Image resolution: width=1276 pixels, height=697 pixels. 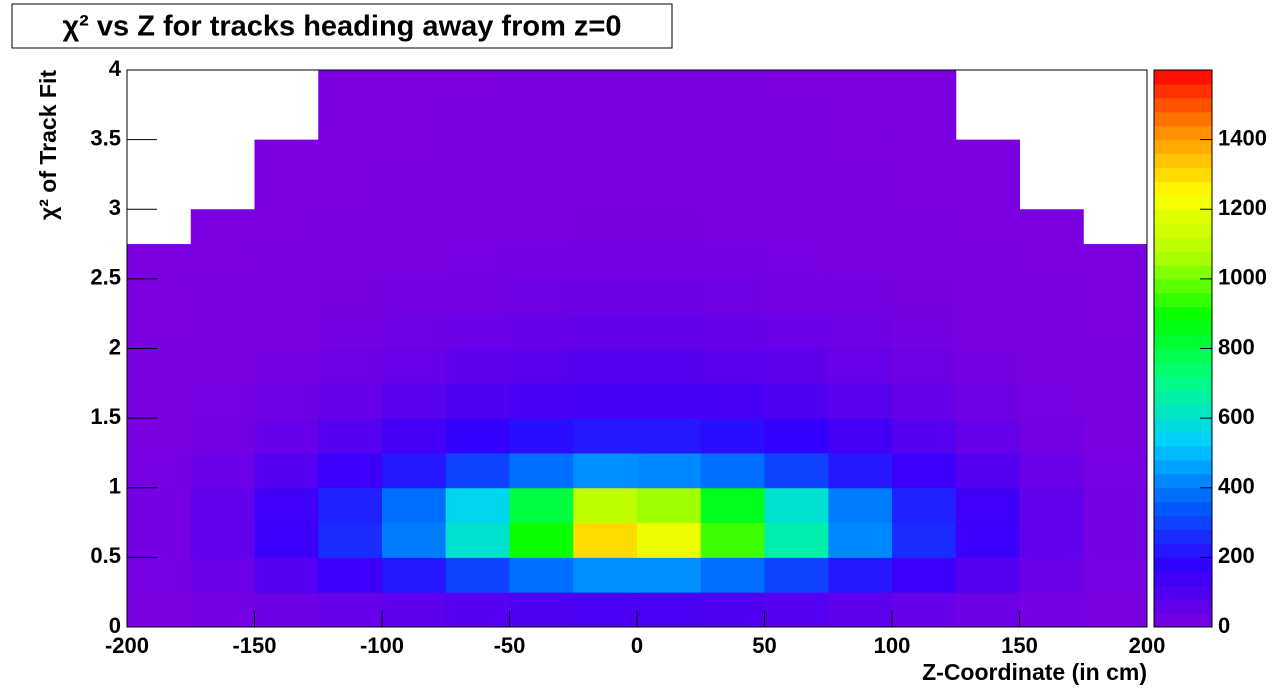 What do you see at coordinates (382, 645) in the screenshot?
I see `x-tick-label: -100` at bounding box center [382, 645].